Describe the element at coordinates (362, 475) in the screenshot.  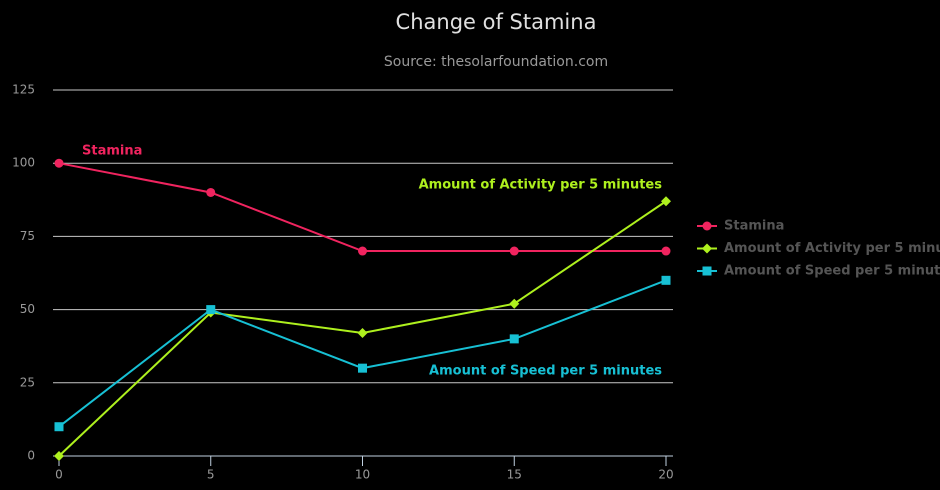
I see `x-tick-label: 10` at that location.